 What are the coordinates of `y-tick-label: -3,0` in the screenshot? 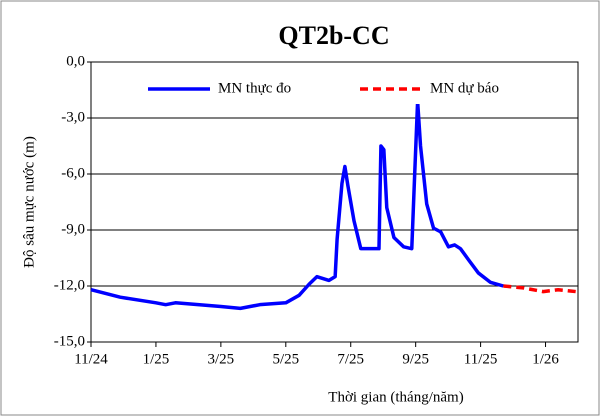 It's located at (73, 117).